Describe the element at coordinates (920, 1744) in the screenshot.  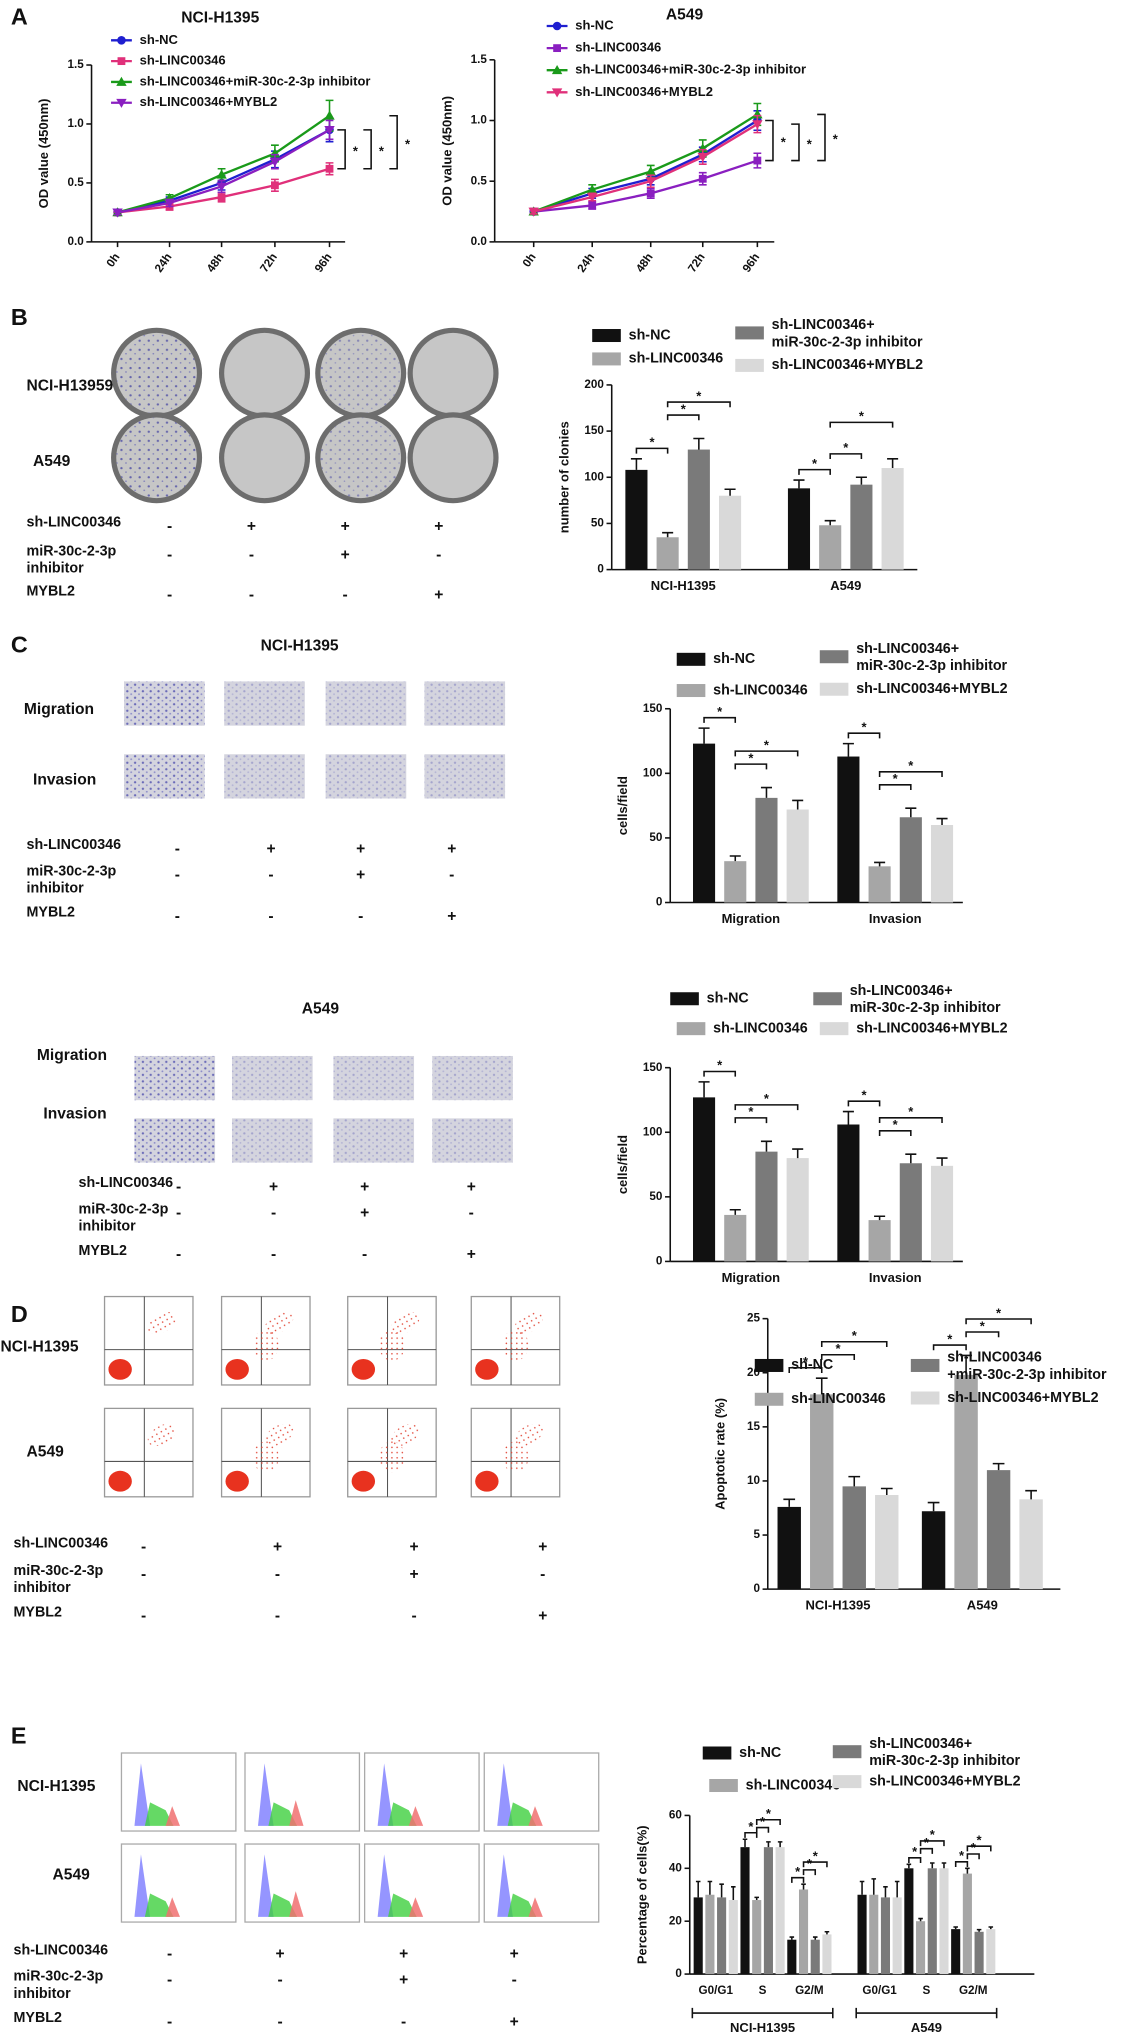
I see `text-line: sh-LINC00346+` at that location.